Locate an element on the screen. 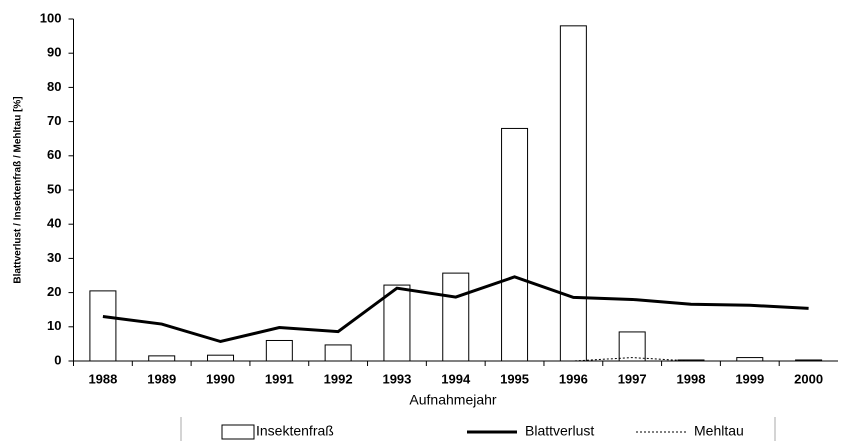  y-tick-label: 30 is located at coordinates (54, 257).